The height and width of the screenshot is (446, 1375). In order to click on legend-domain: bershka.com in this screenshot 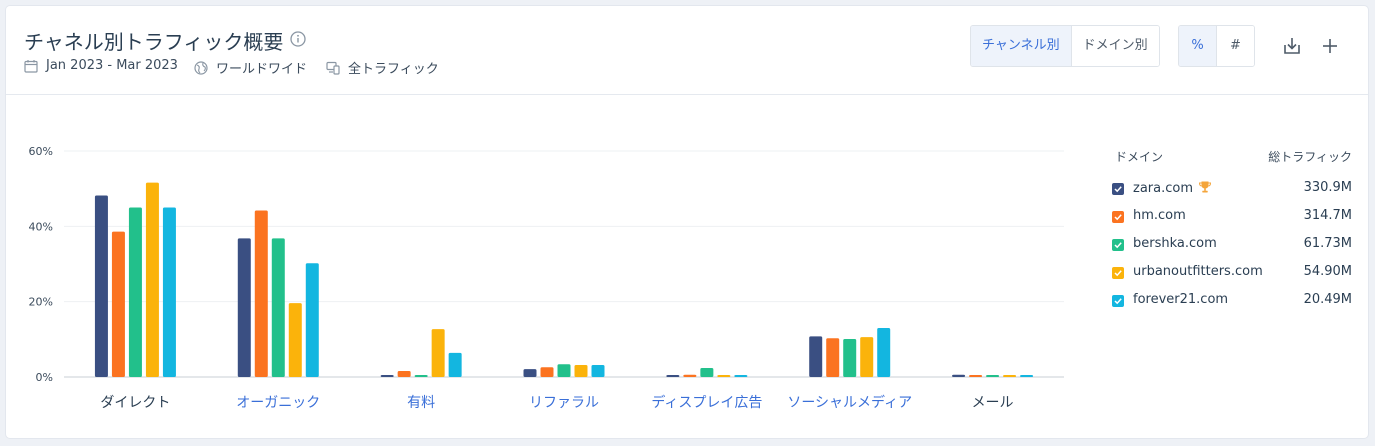, I will do `click(1175, 243)`.